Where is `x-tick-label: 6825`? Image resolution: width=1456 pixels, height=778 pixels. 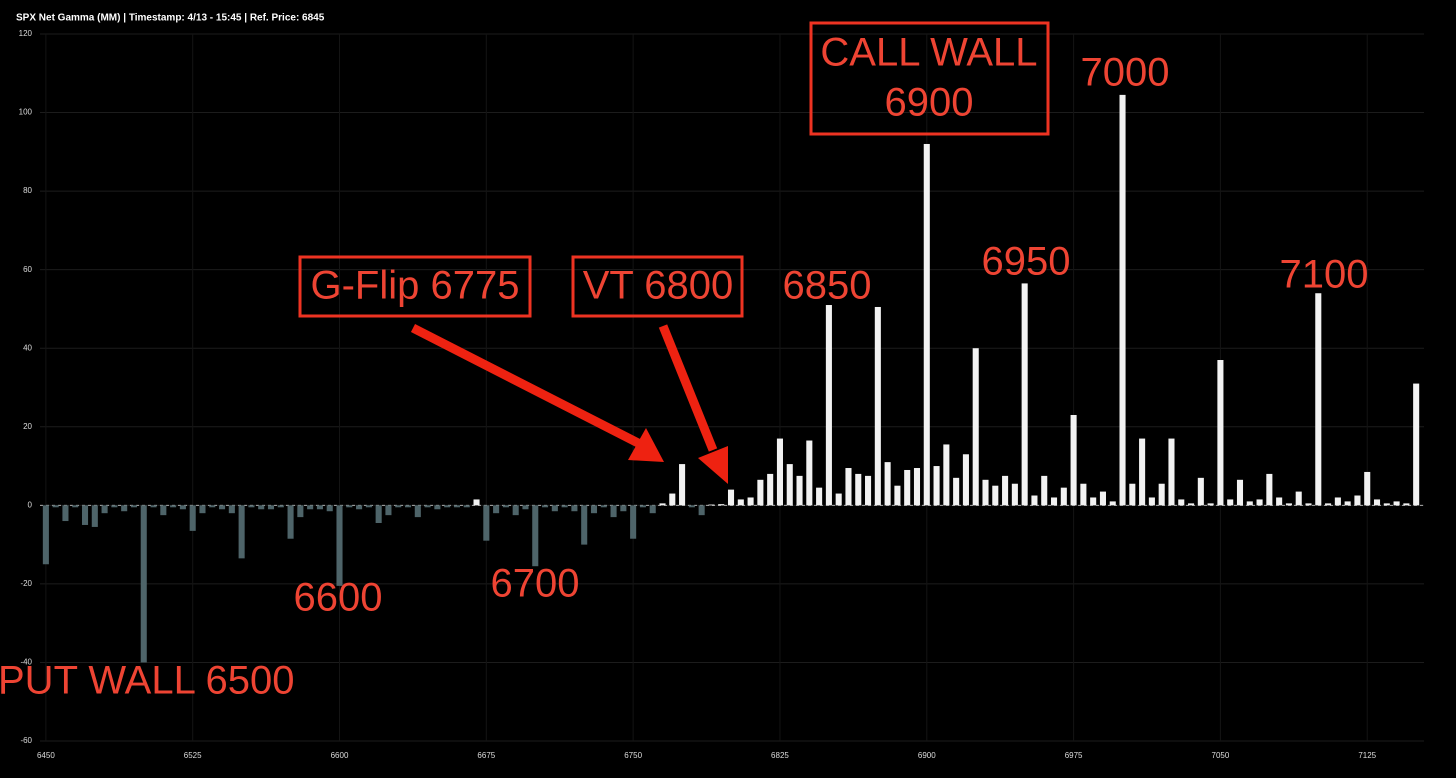
x-tick-label: 6825 is located at coordinates (780, 755).